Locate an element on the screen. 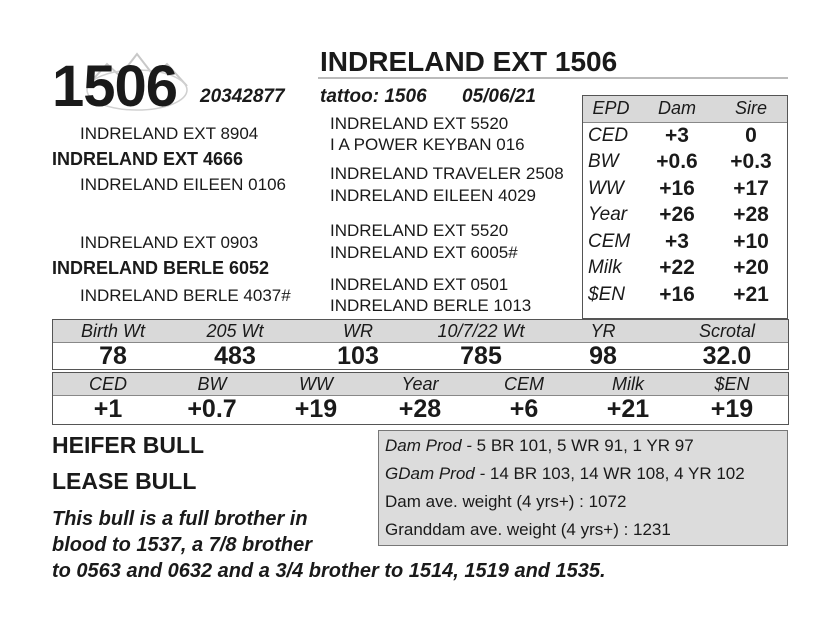 The height and width of the screenshot is (618, 826). pedigree-sd-dam: INDRELAND EILEEN 4029 is located at coordinates (433, 195).